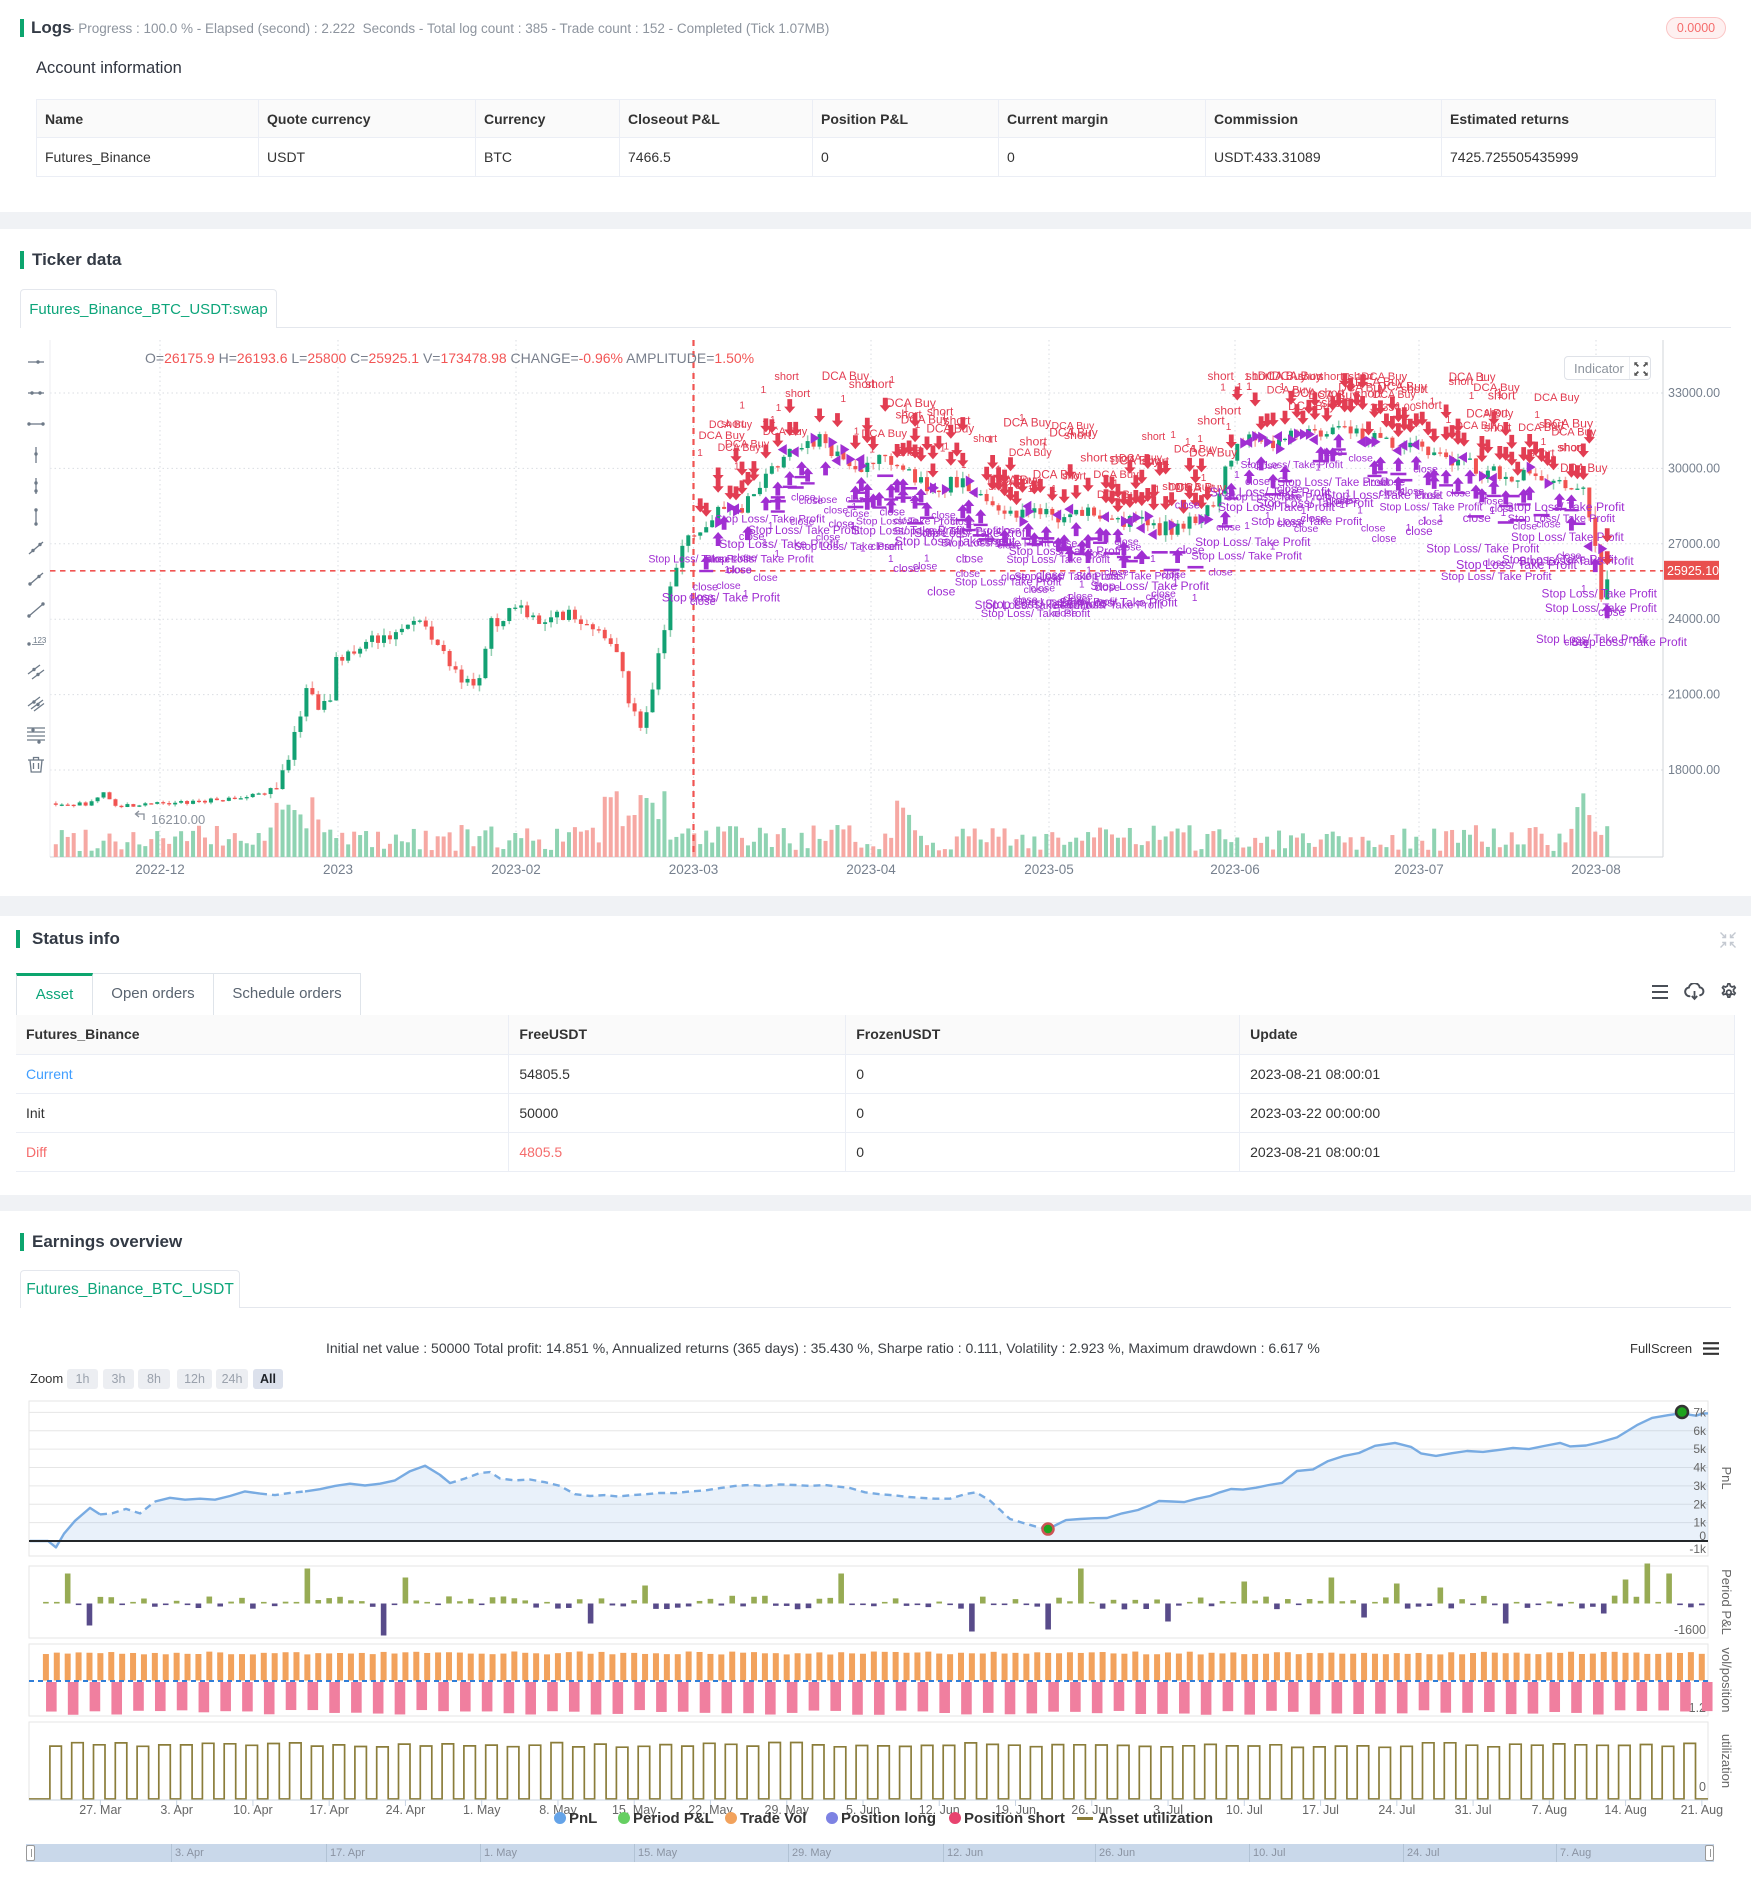  What do you see at coordinates (1396, 1810) in the screenshot?
I see `svg-text: 24. Jul` at bounding box center [1396, 1810].